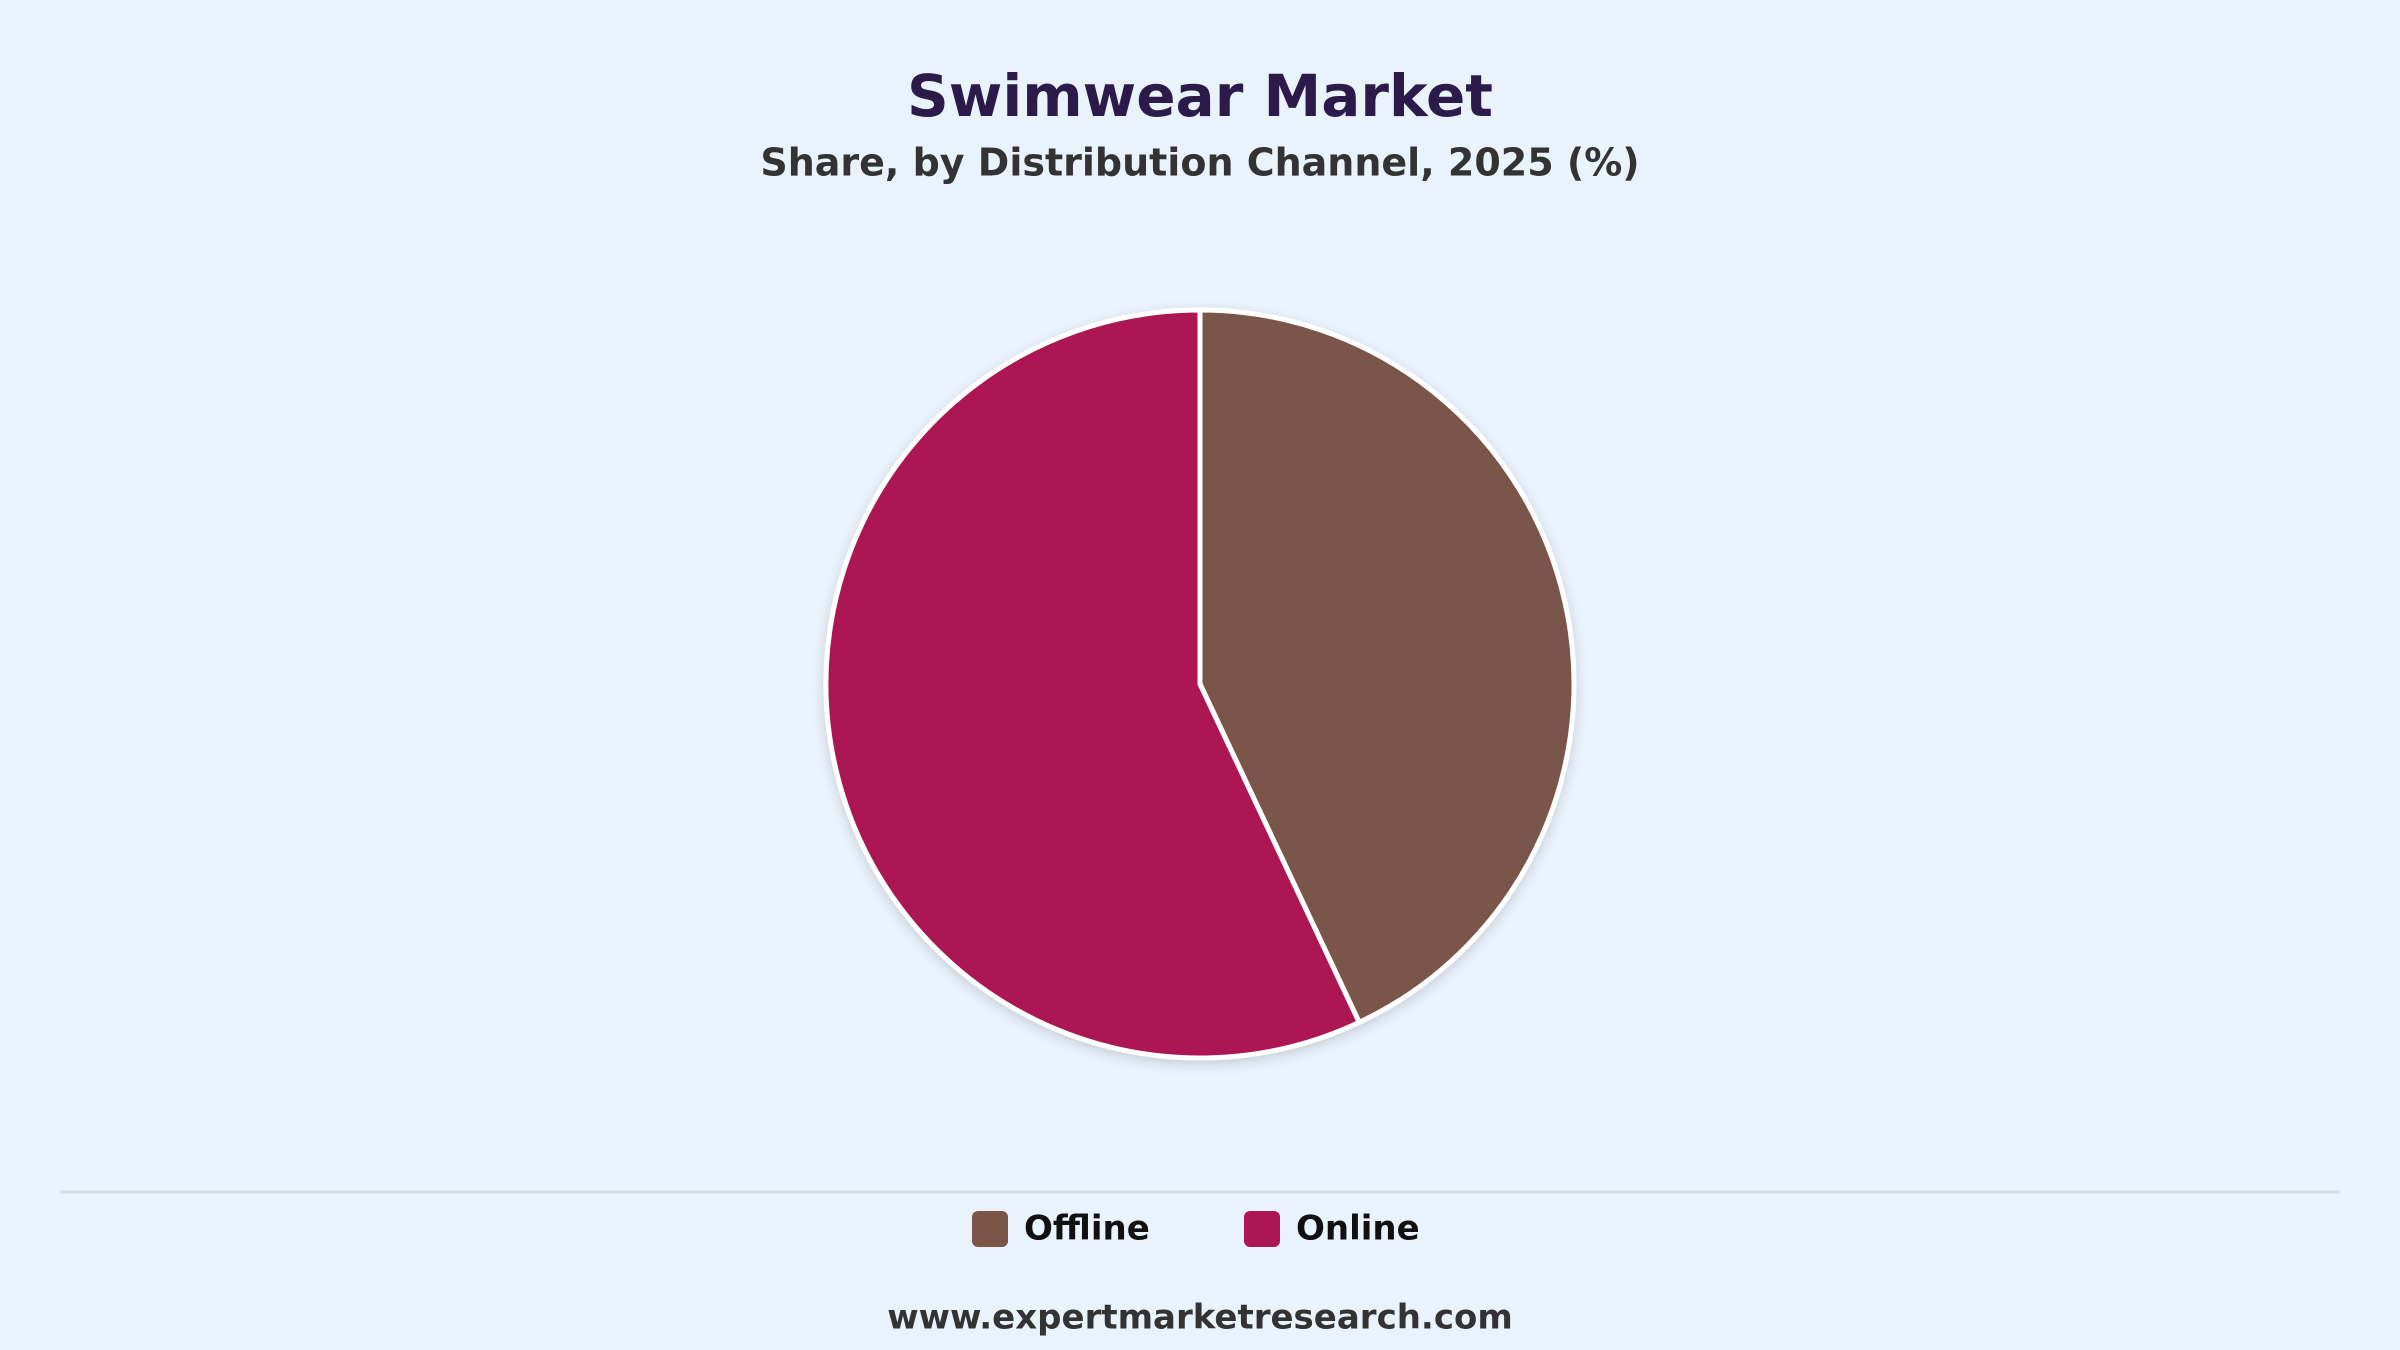  What do you see at coordinates (1199, 163) in the screenshot?
I see `chart-subtitle: Share, by Distribution Channel, 2025 (%)` at bounding box center [1199, 163].